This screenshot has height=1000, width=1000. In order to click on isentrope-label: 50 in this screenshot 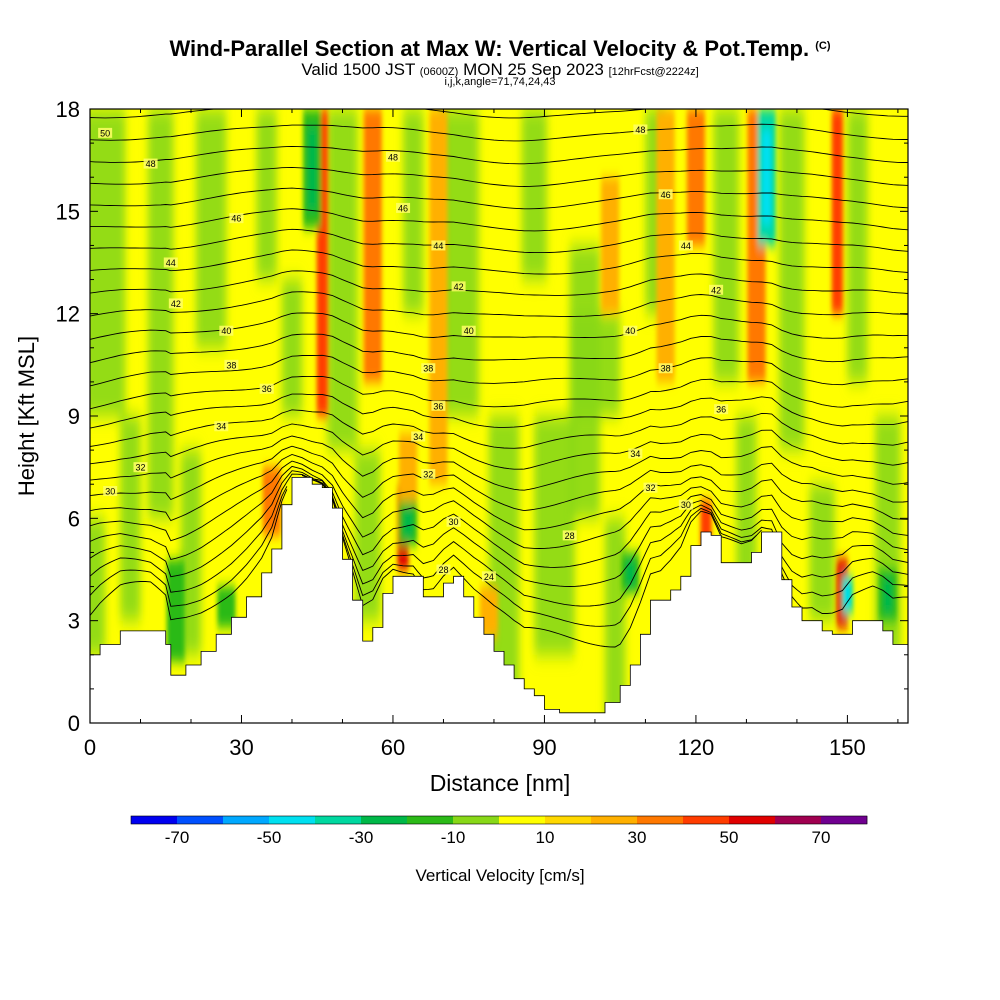, I will do `click(105, 132)`.